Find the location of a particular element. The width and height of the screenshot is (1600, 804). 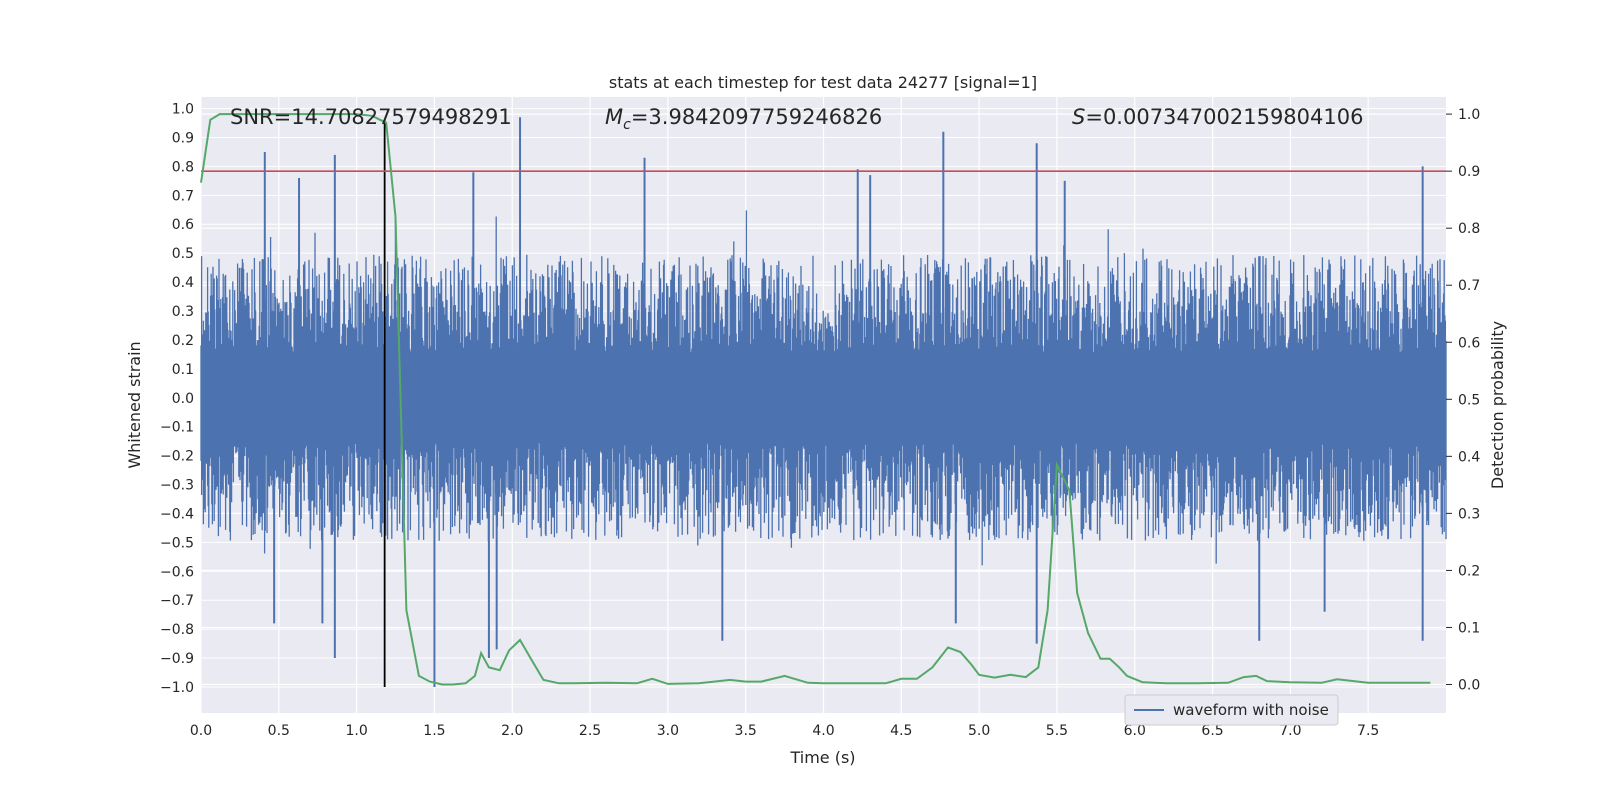

y-left-tick-label: −1.0 is located at coordinates (177, 688).